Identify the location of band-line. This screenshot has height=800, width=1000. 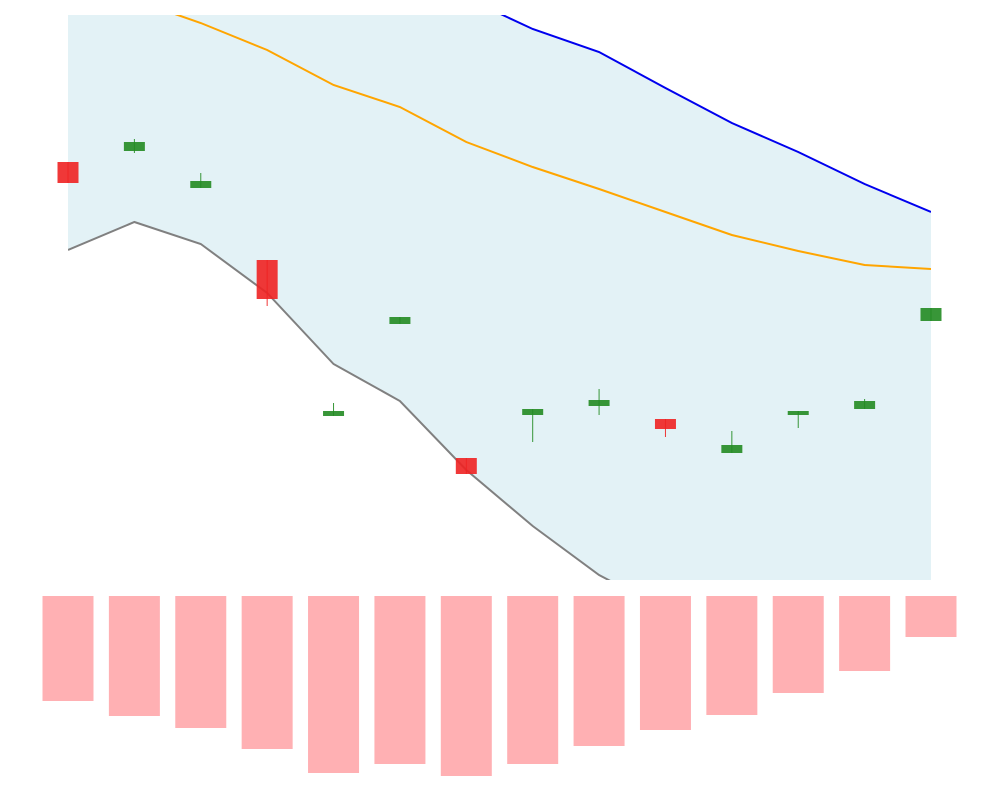
(715, 114).